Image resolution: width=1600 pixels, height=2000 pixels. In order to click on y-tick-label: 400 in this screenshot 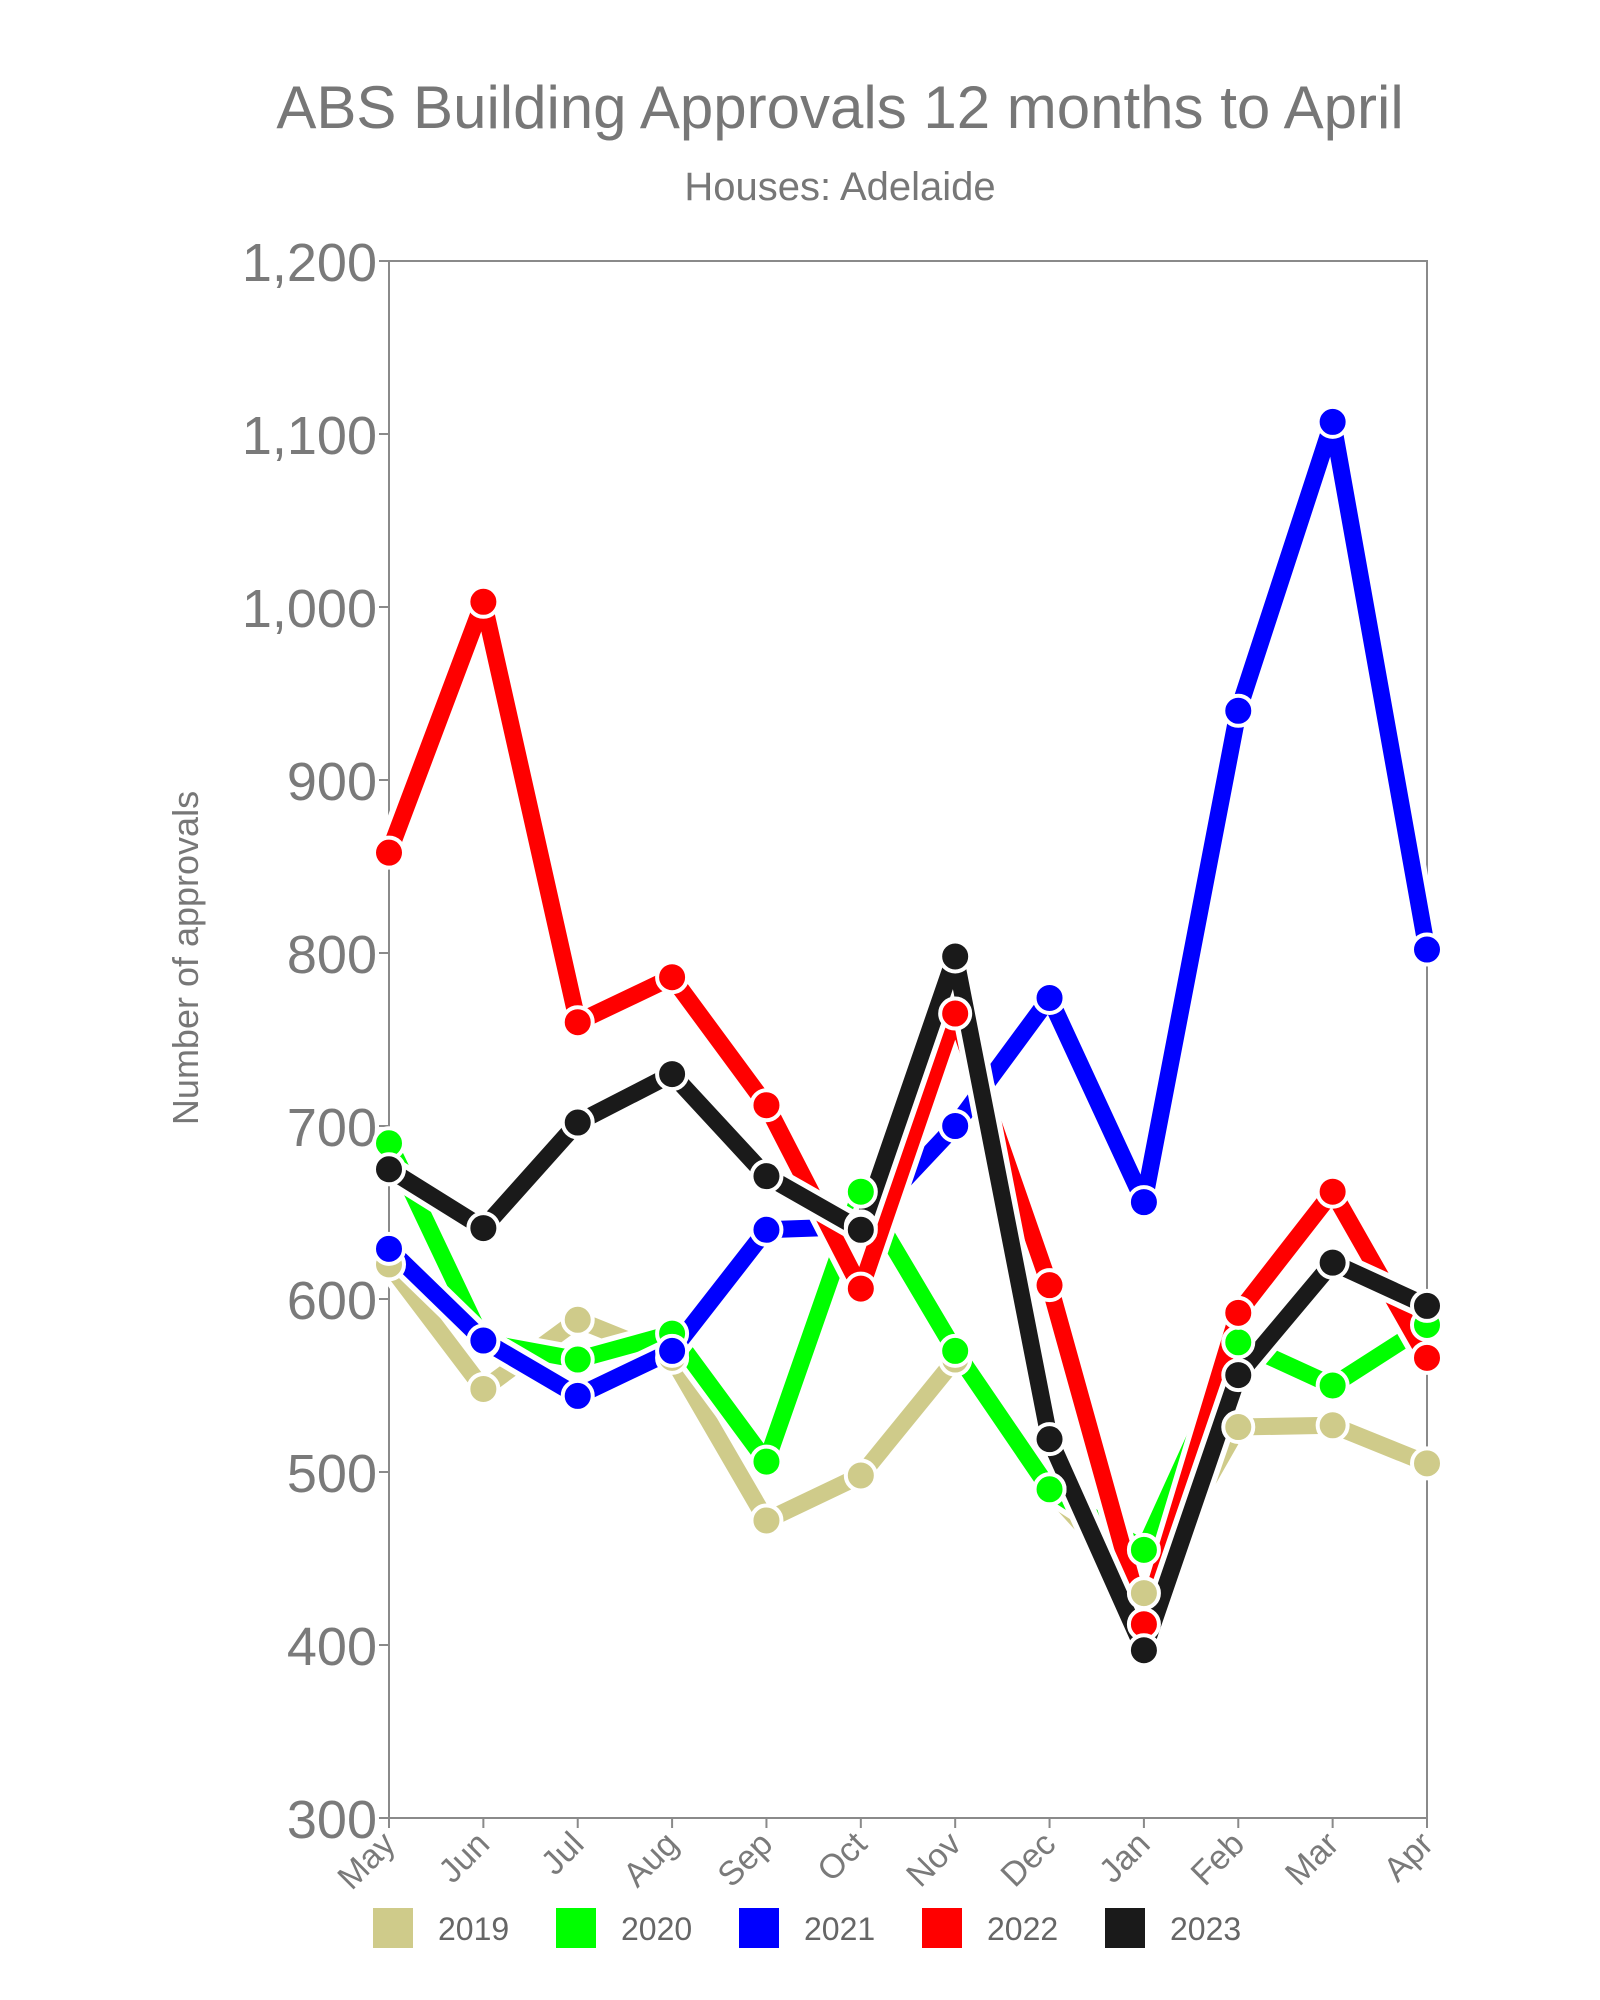, I will do `click(332, 1647)`.